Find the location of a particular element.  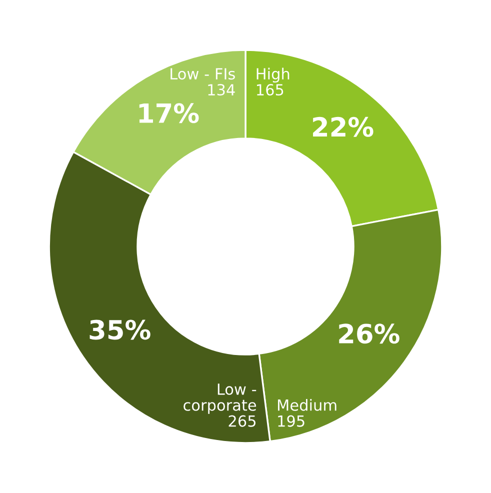

data-label: 17% is located at coordinates (169, 113).